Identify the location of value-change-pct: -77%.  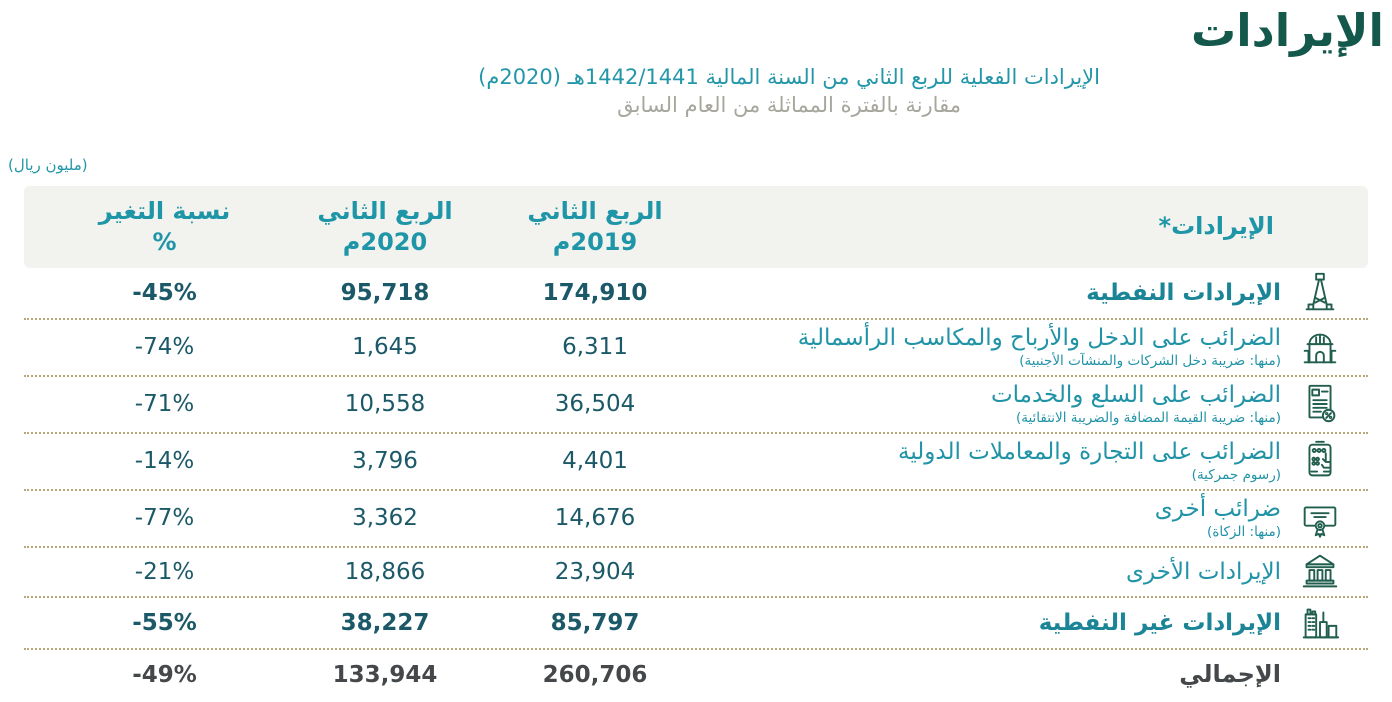
(164, 518).